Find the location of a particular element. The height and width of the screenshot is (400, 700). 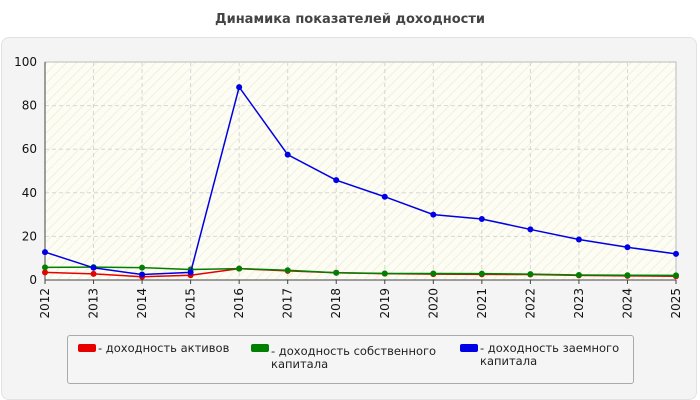

legend-label-assets: - доходность активов is located at coordinates (164, 348).